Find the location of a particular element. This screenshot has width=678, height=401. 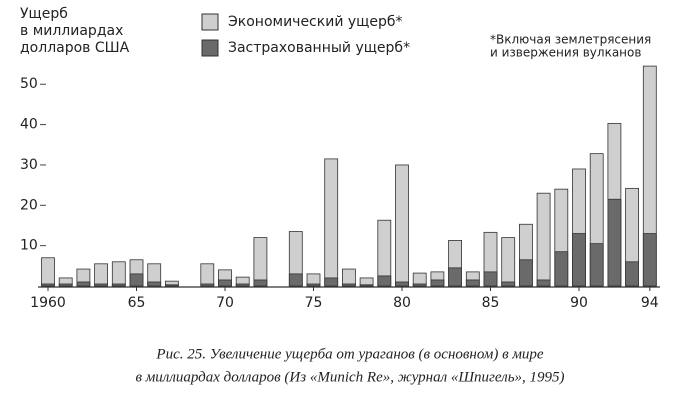

y-tick-label: 50 is located at coordinates (29, 84).